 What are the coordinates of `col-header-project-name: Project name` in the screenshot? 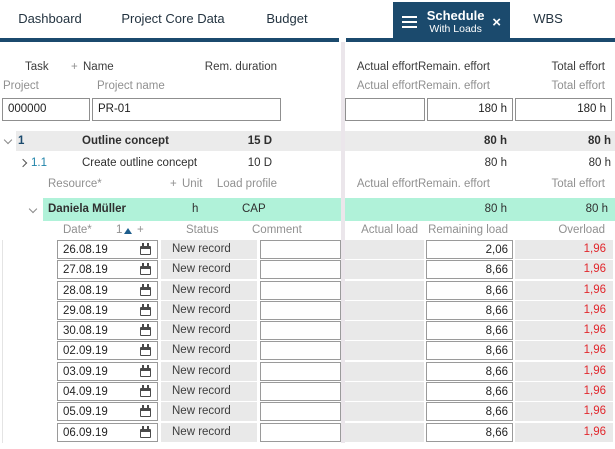 It's located at (131, 86).